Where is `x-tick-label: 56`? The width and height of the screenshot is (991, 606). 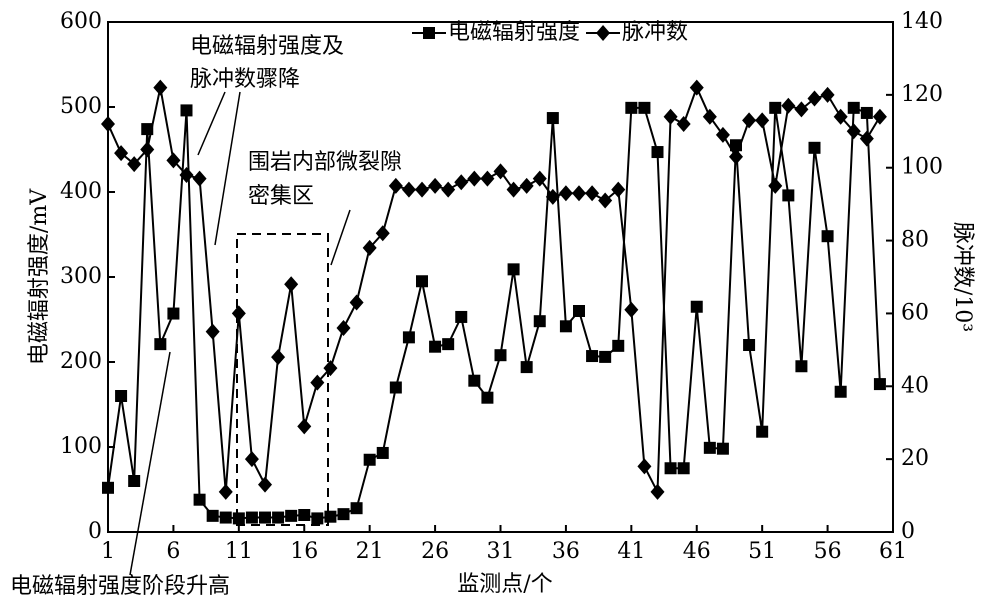
x-tick-label: 56 is located at coordinates (828, 551).